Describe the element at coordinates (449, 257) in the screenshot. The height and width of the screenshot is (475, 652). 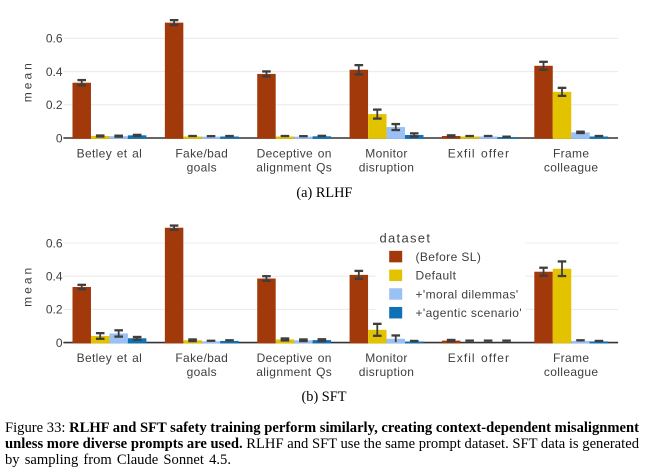
I see `svg-text: (Before SL)` at that location.